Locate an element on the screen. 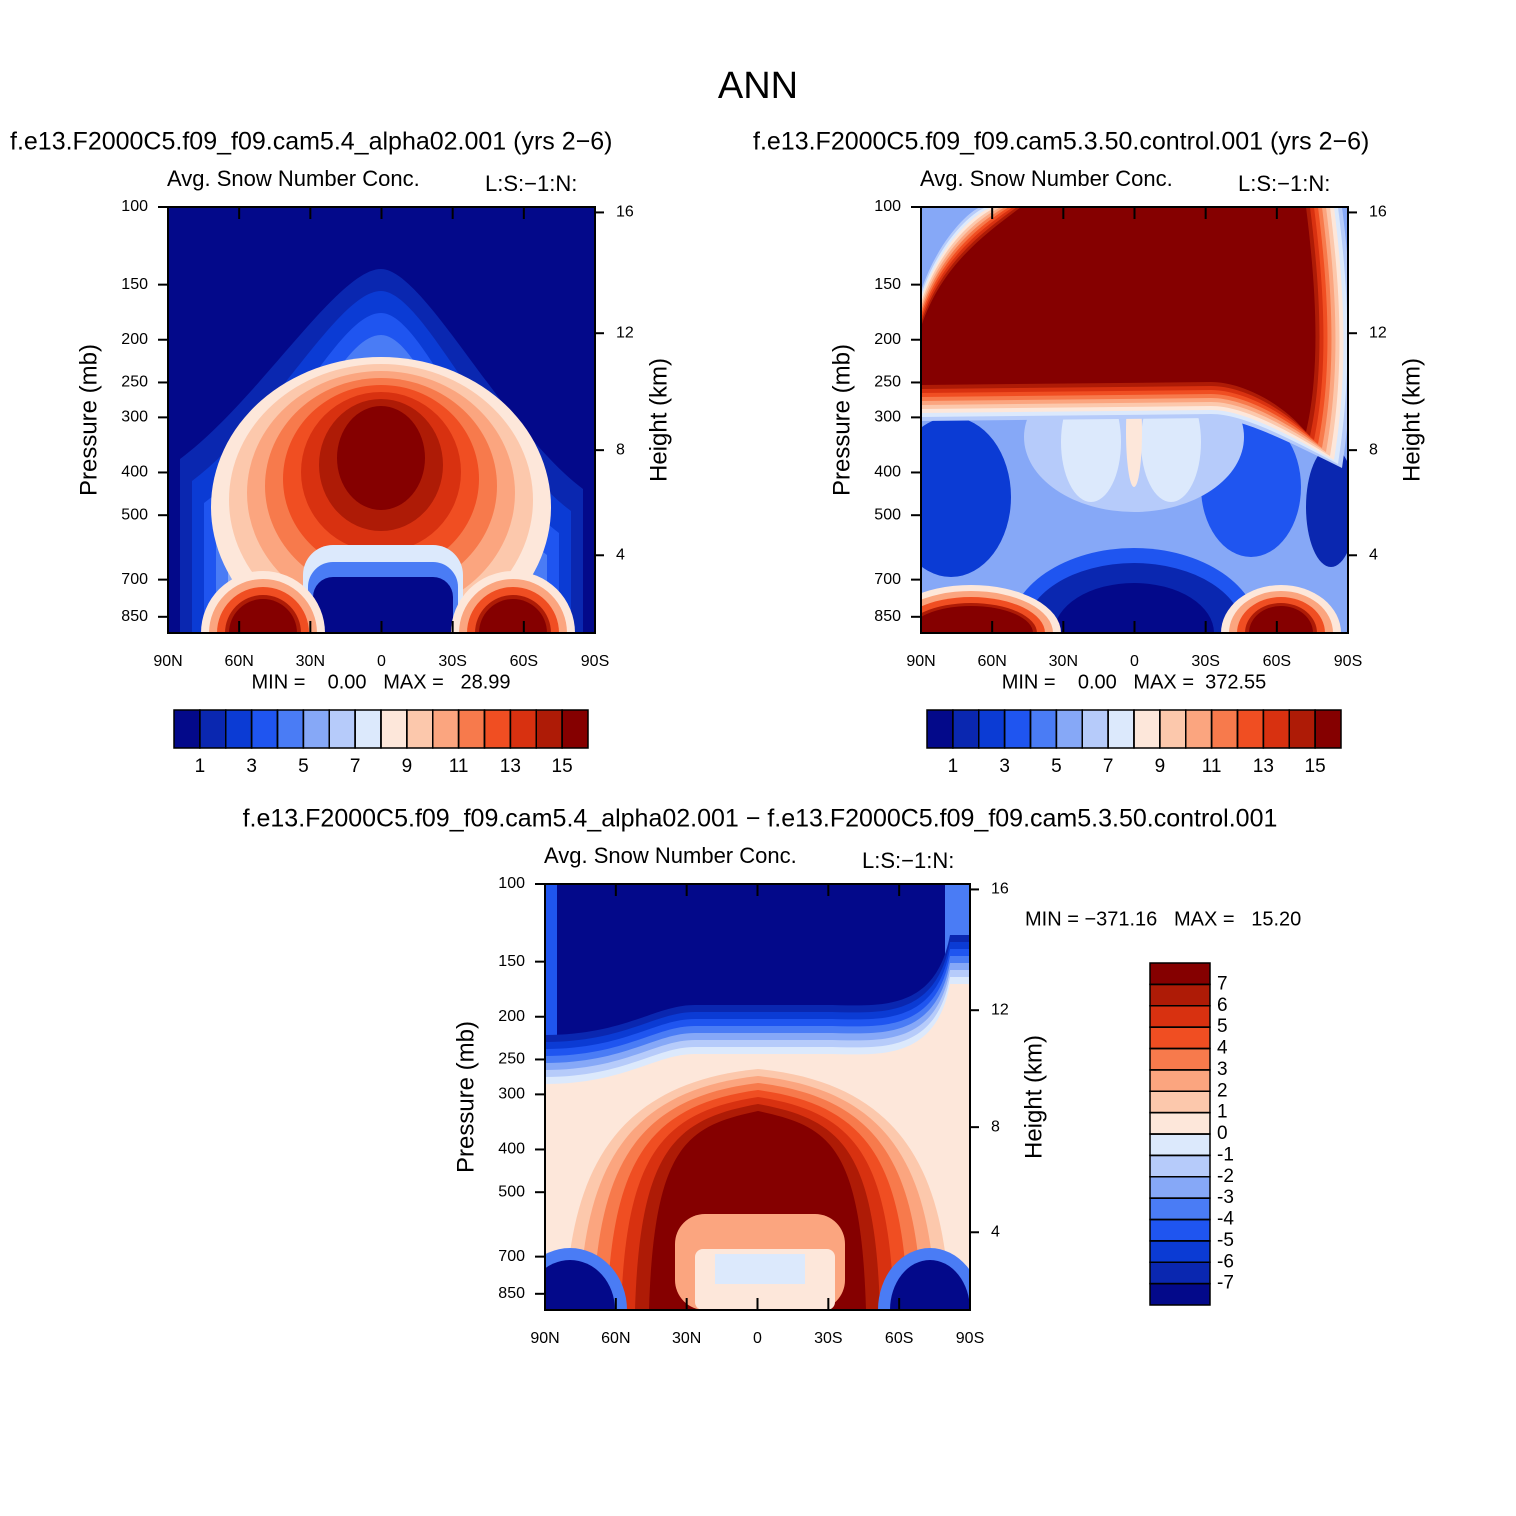  x-tick-label: 90N is located at coordinates (920, 661).